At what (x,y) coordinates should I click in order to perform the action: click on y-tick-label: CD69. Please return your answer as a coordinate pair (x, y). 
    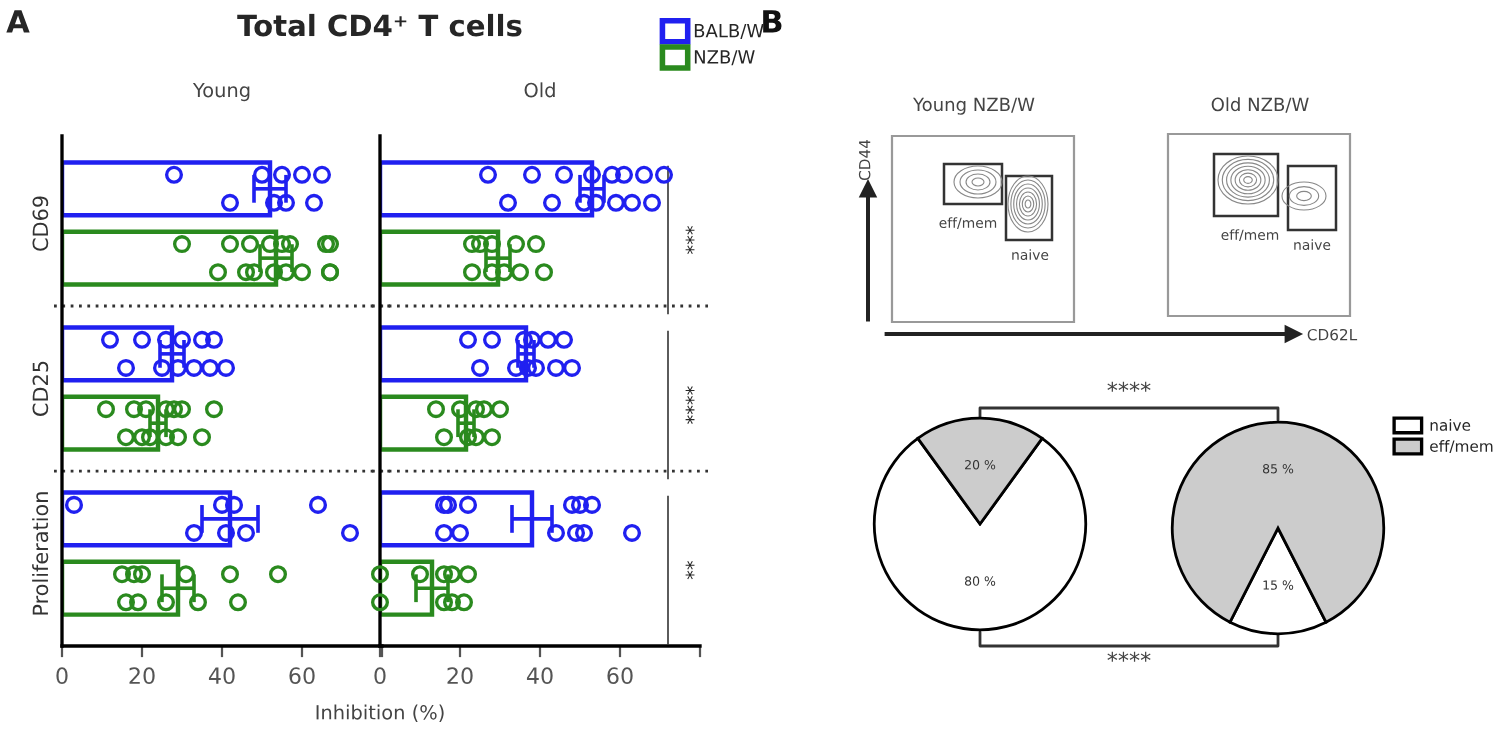
    Looking at the image, I should click on (40, 223).